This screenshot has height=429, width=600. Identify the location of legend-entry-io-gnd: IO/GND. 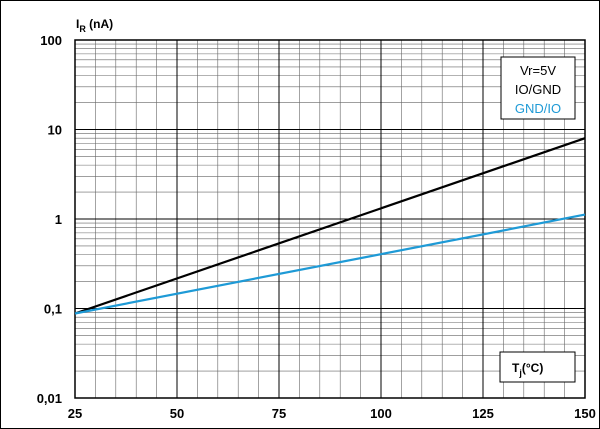
(538, 89).